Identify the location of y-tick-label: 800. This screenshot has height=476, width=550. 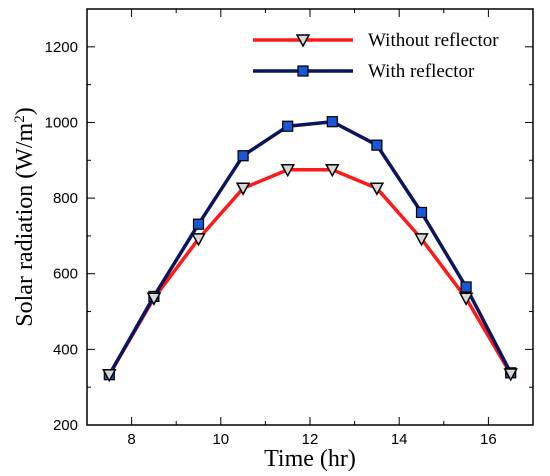
(65, 198).